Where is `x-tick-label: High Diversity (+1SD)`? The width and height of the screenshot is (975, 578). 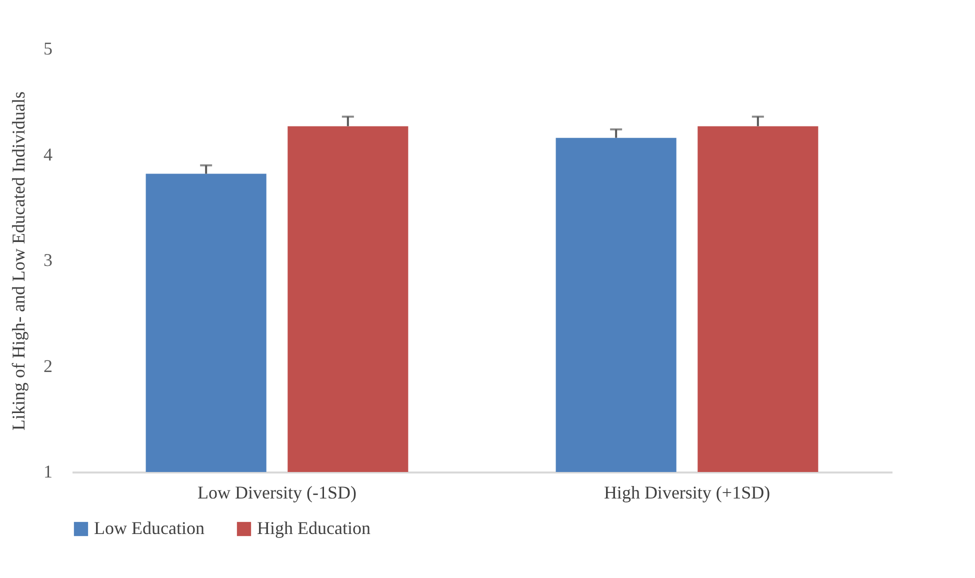
x-tick-label: High Diversity (+1SD) is located at coordinates (687, 492).